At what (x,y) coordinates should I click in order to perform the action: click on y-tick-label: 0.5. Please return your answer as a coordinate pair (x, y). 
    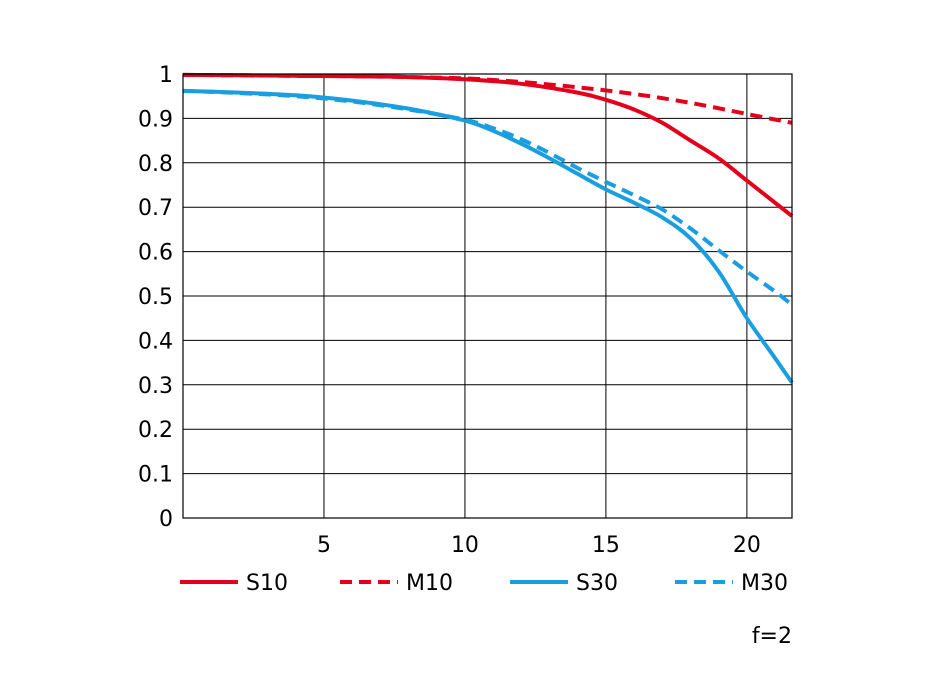
    Looking at the image, I should click on (155, 297).